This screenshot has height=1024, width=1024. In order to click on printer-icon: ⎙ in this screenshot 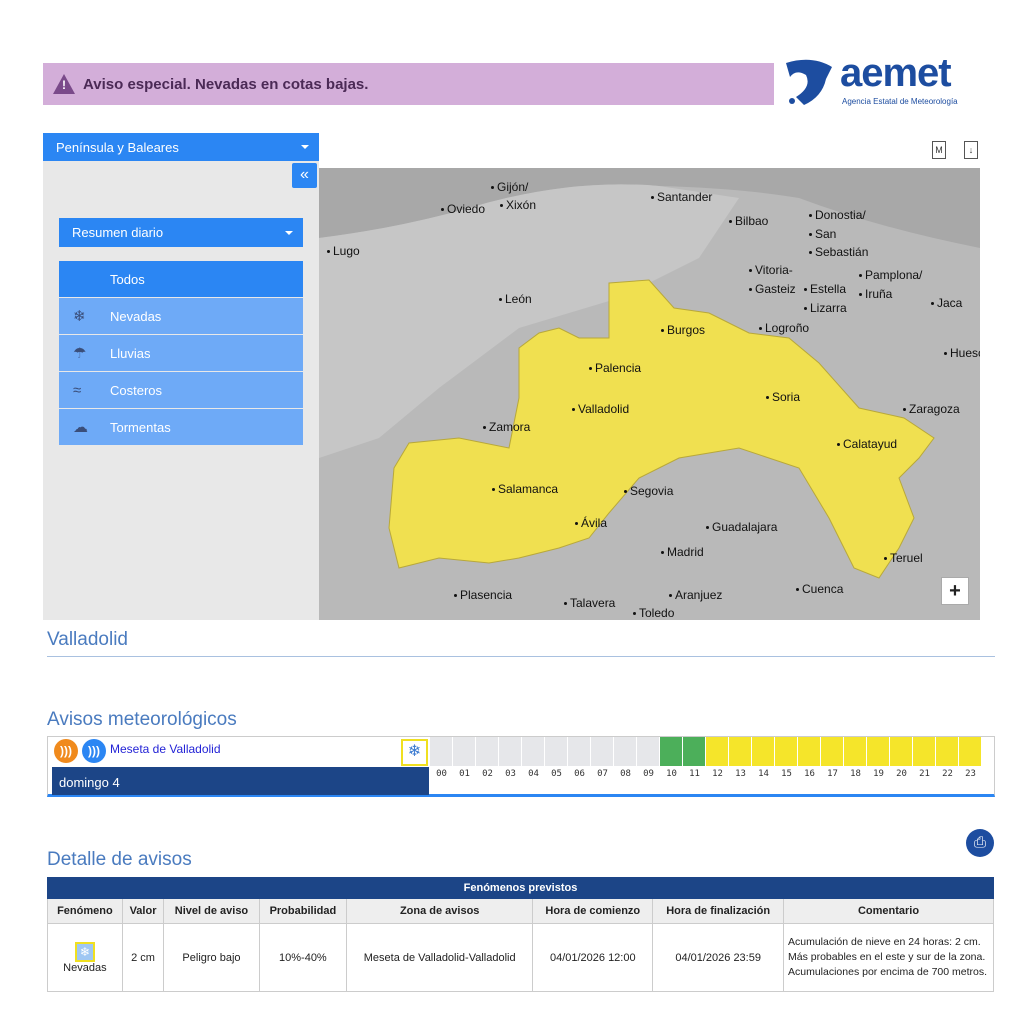, I will do `click(979, 842)`.